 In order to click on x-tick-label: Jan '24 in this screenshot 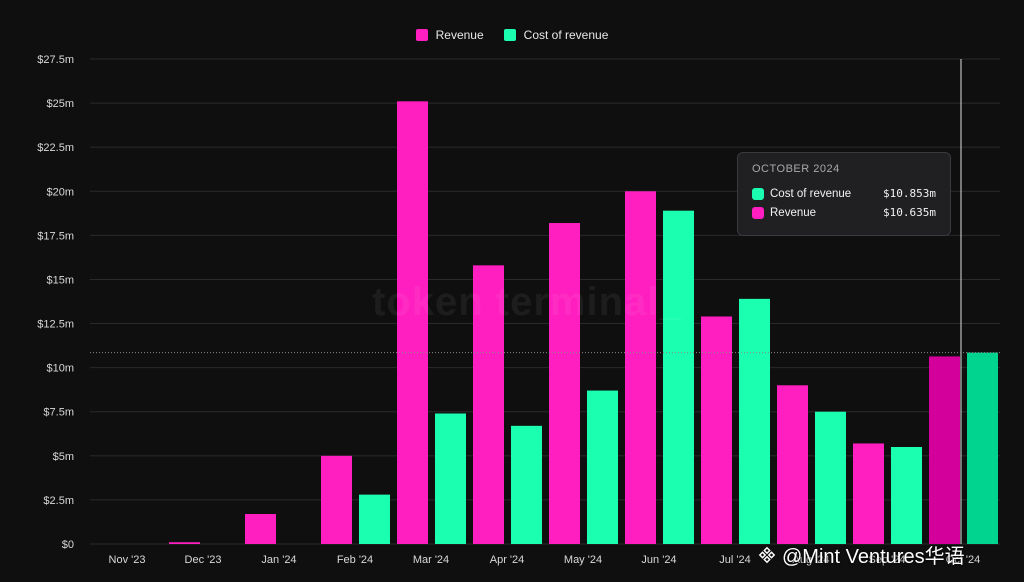, I will do `click(278, 560)`.